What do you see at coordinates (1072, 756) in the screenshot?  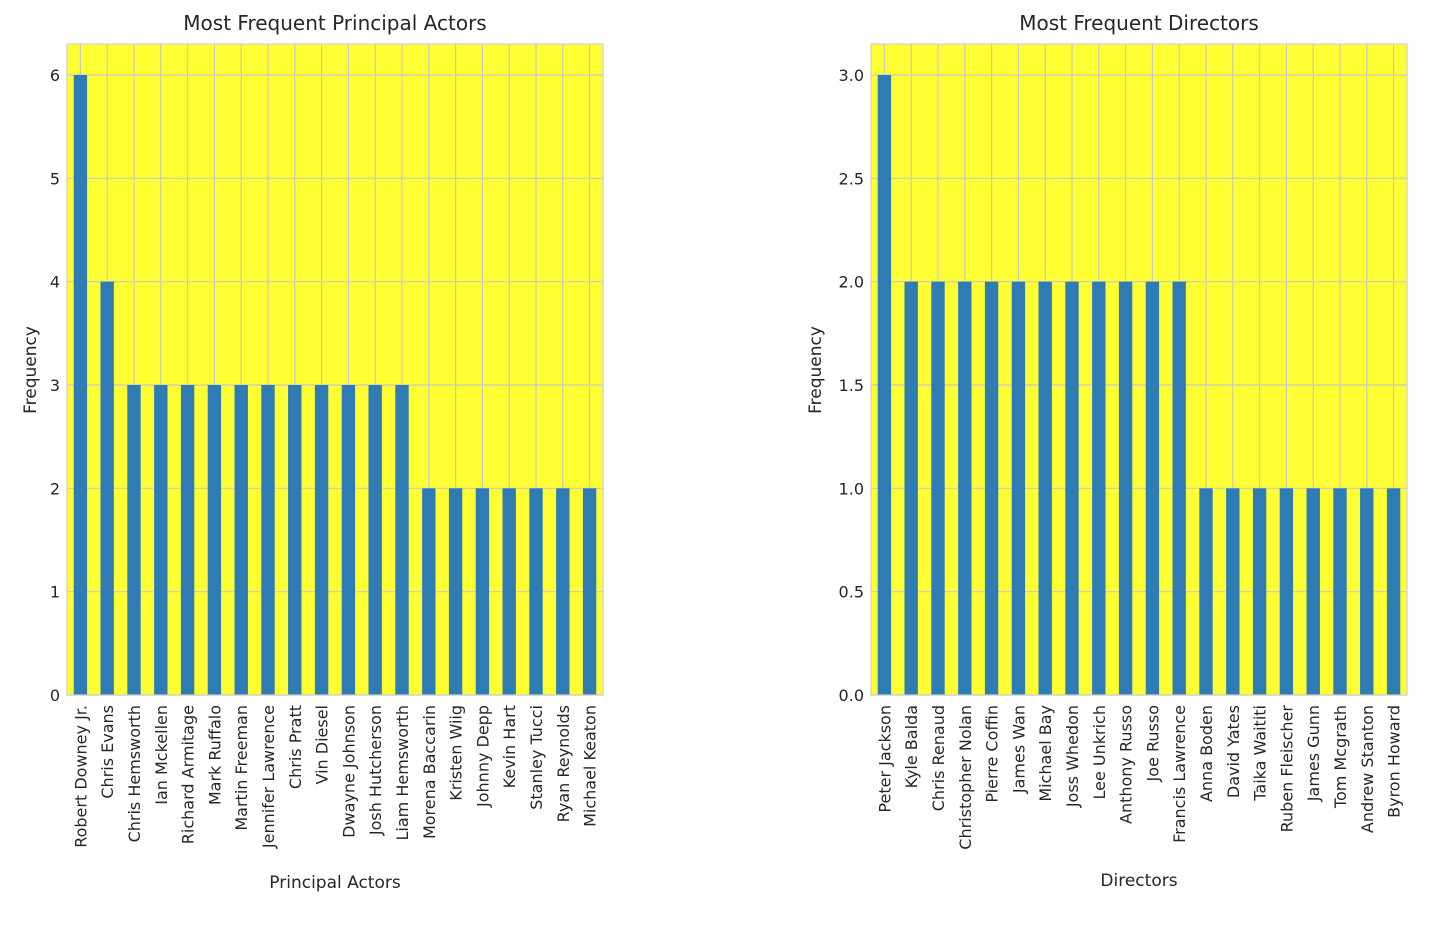 I see `x-tick-label: Joss Whedon` at bounding box center [1072, 756].